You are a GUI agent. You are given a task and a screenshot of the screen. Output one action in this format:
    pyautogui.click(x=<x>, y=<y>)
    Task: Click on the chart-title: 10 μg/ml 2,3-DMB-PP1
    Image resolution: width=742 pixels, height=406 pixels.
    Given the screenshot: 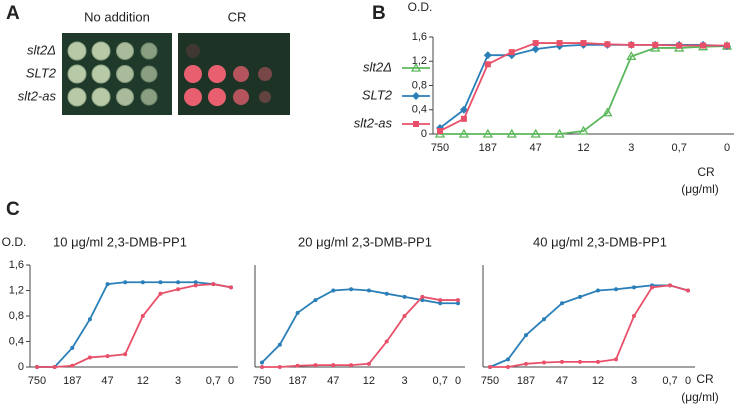 What is the action you would take?
    pyautogui.click(x=120, y=241)
    